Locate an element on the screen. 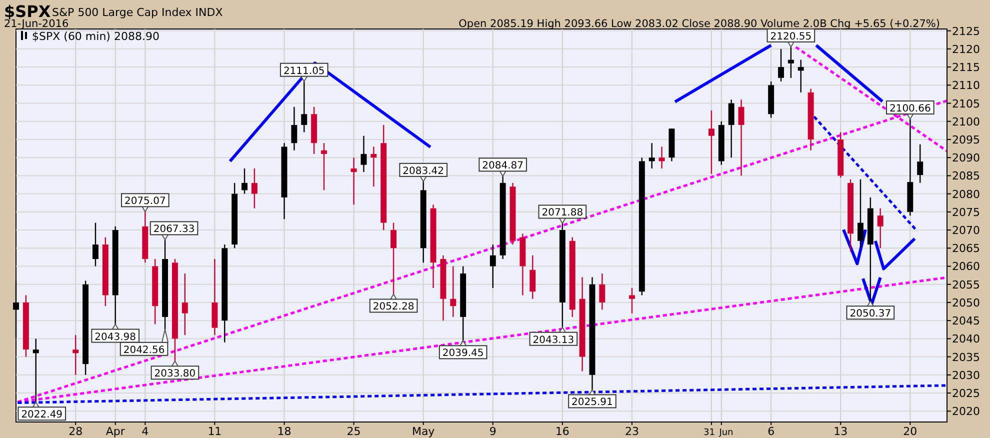  y-tick-label: 2065 is located at coordinates (966, 249).